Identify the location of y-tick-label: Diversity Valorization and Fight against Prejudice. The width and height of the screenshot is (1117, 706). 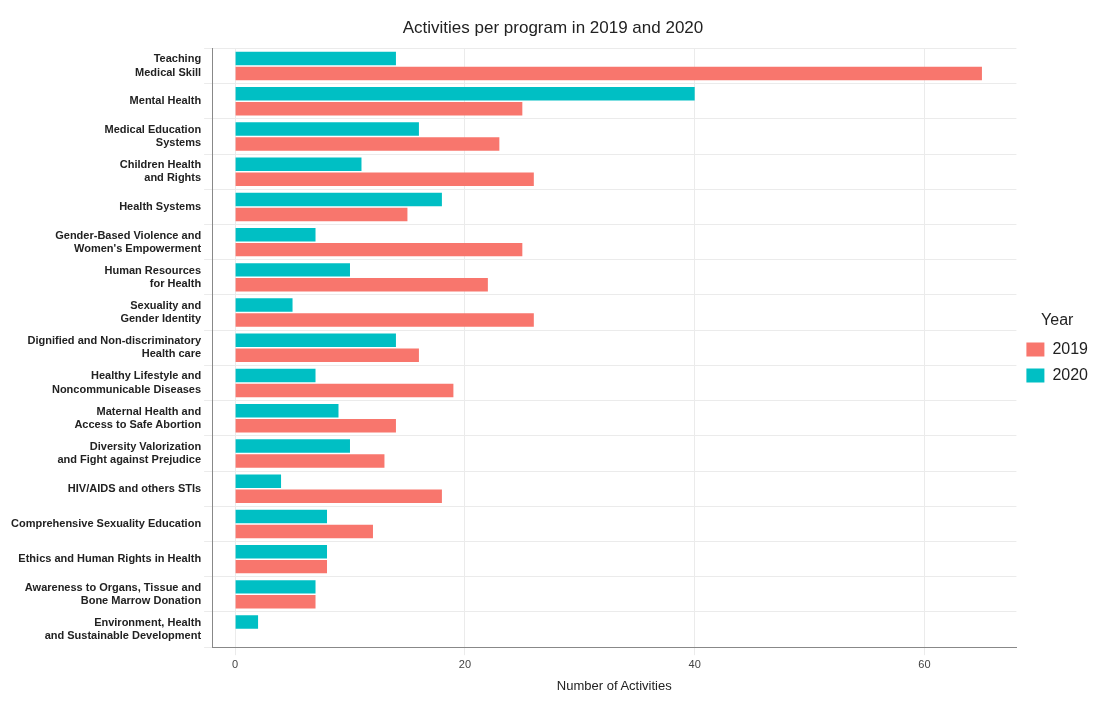
(129, 452).